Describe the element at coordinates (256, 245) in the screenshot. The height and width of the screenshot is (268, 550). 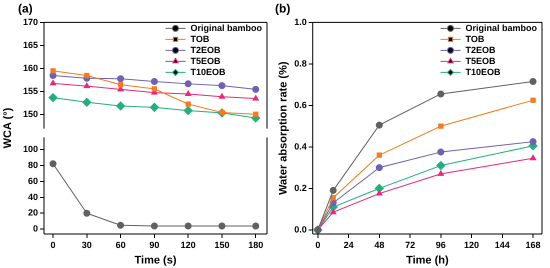
I see `x-tick-label: 180` at that location.